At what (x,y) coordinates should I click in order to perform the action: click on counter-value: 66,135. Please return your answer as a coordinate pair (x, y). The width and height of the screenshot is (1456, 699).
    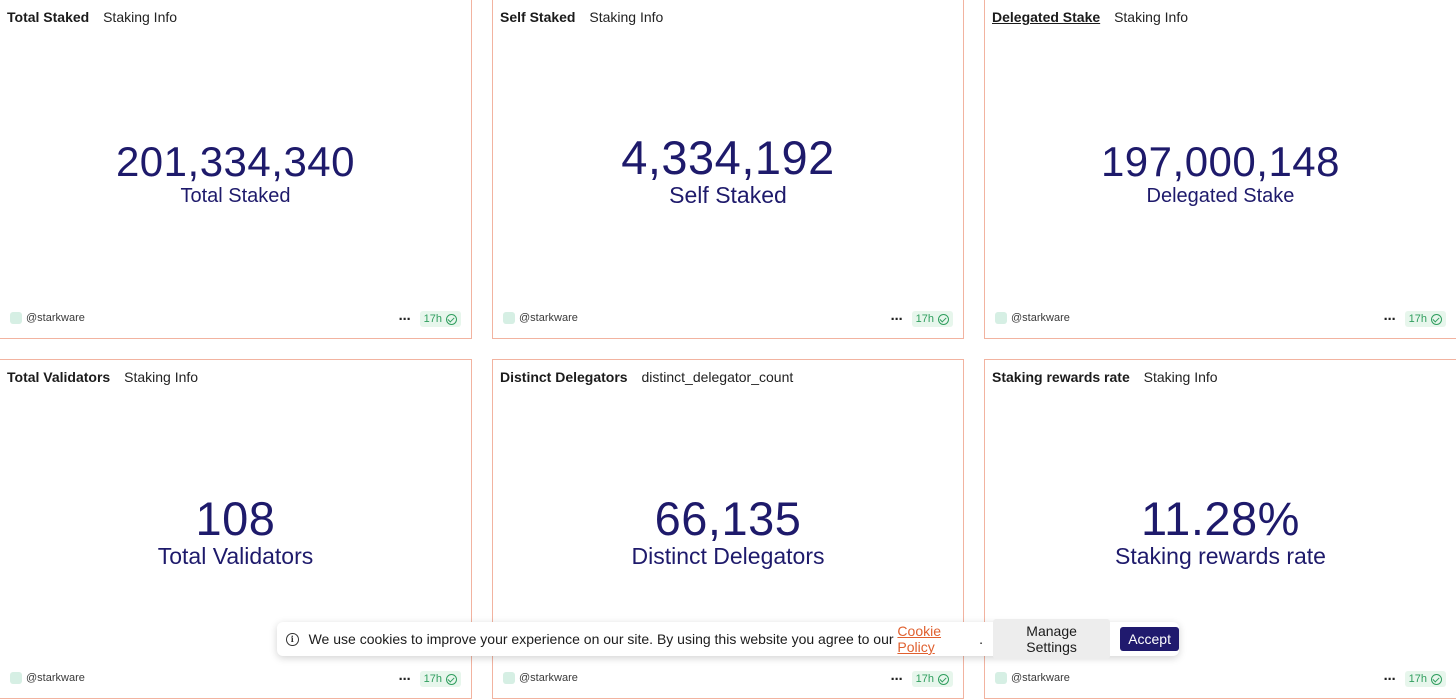
    Looking at the image, I should click on (728, 518).